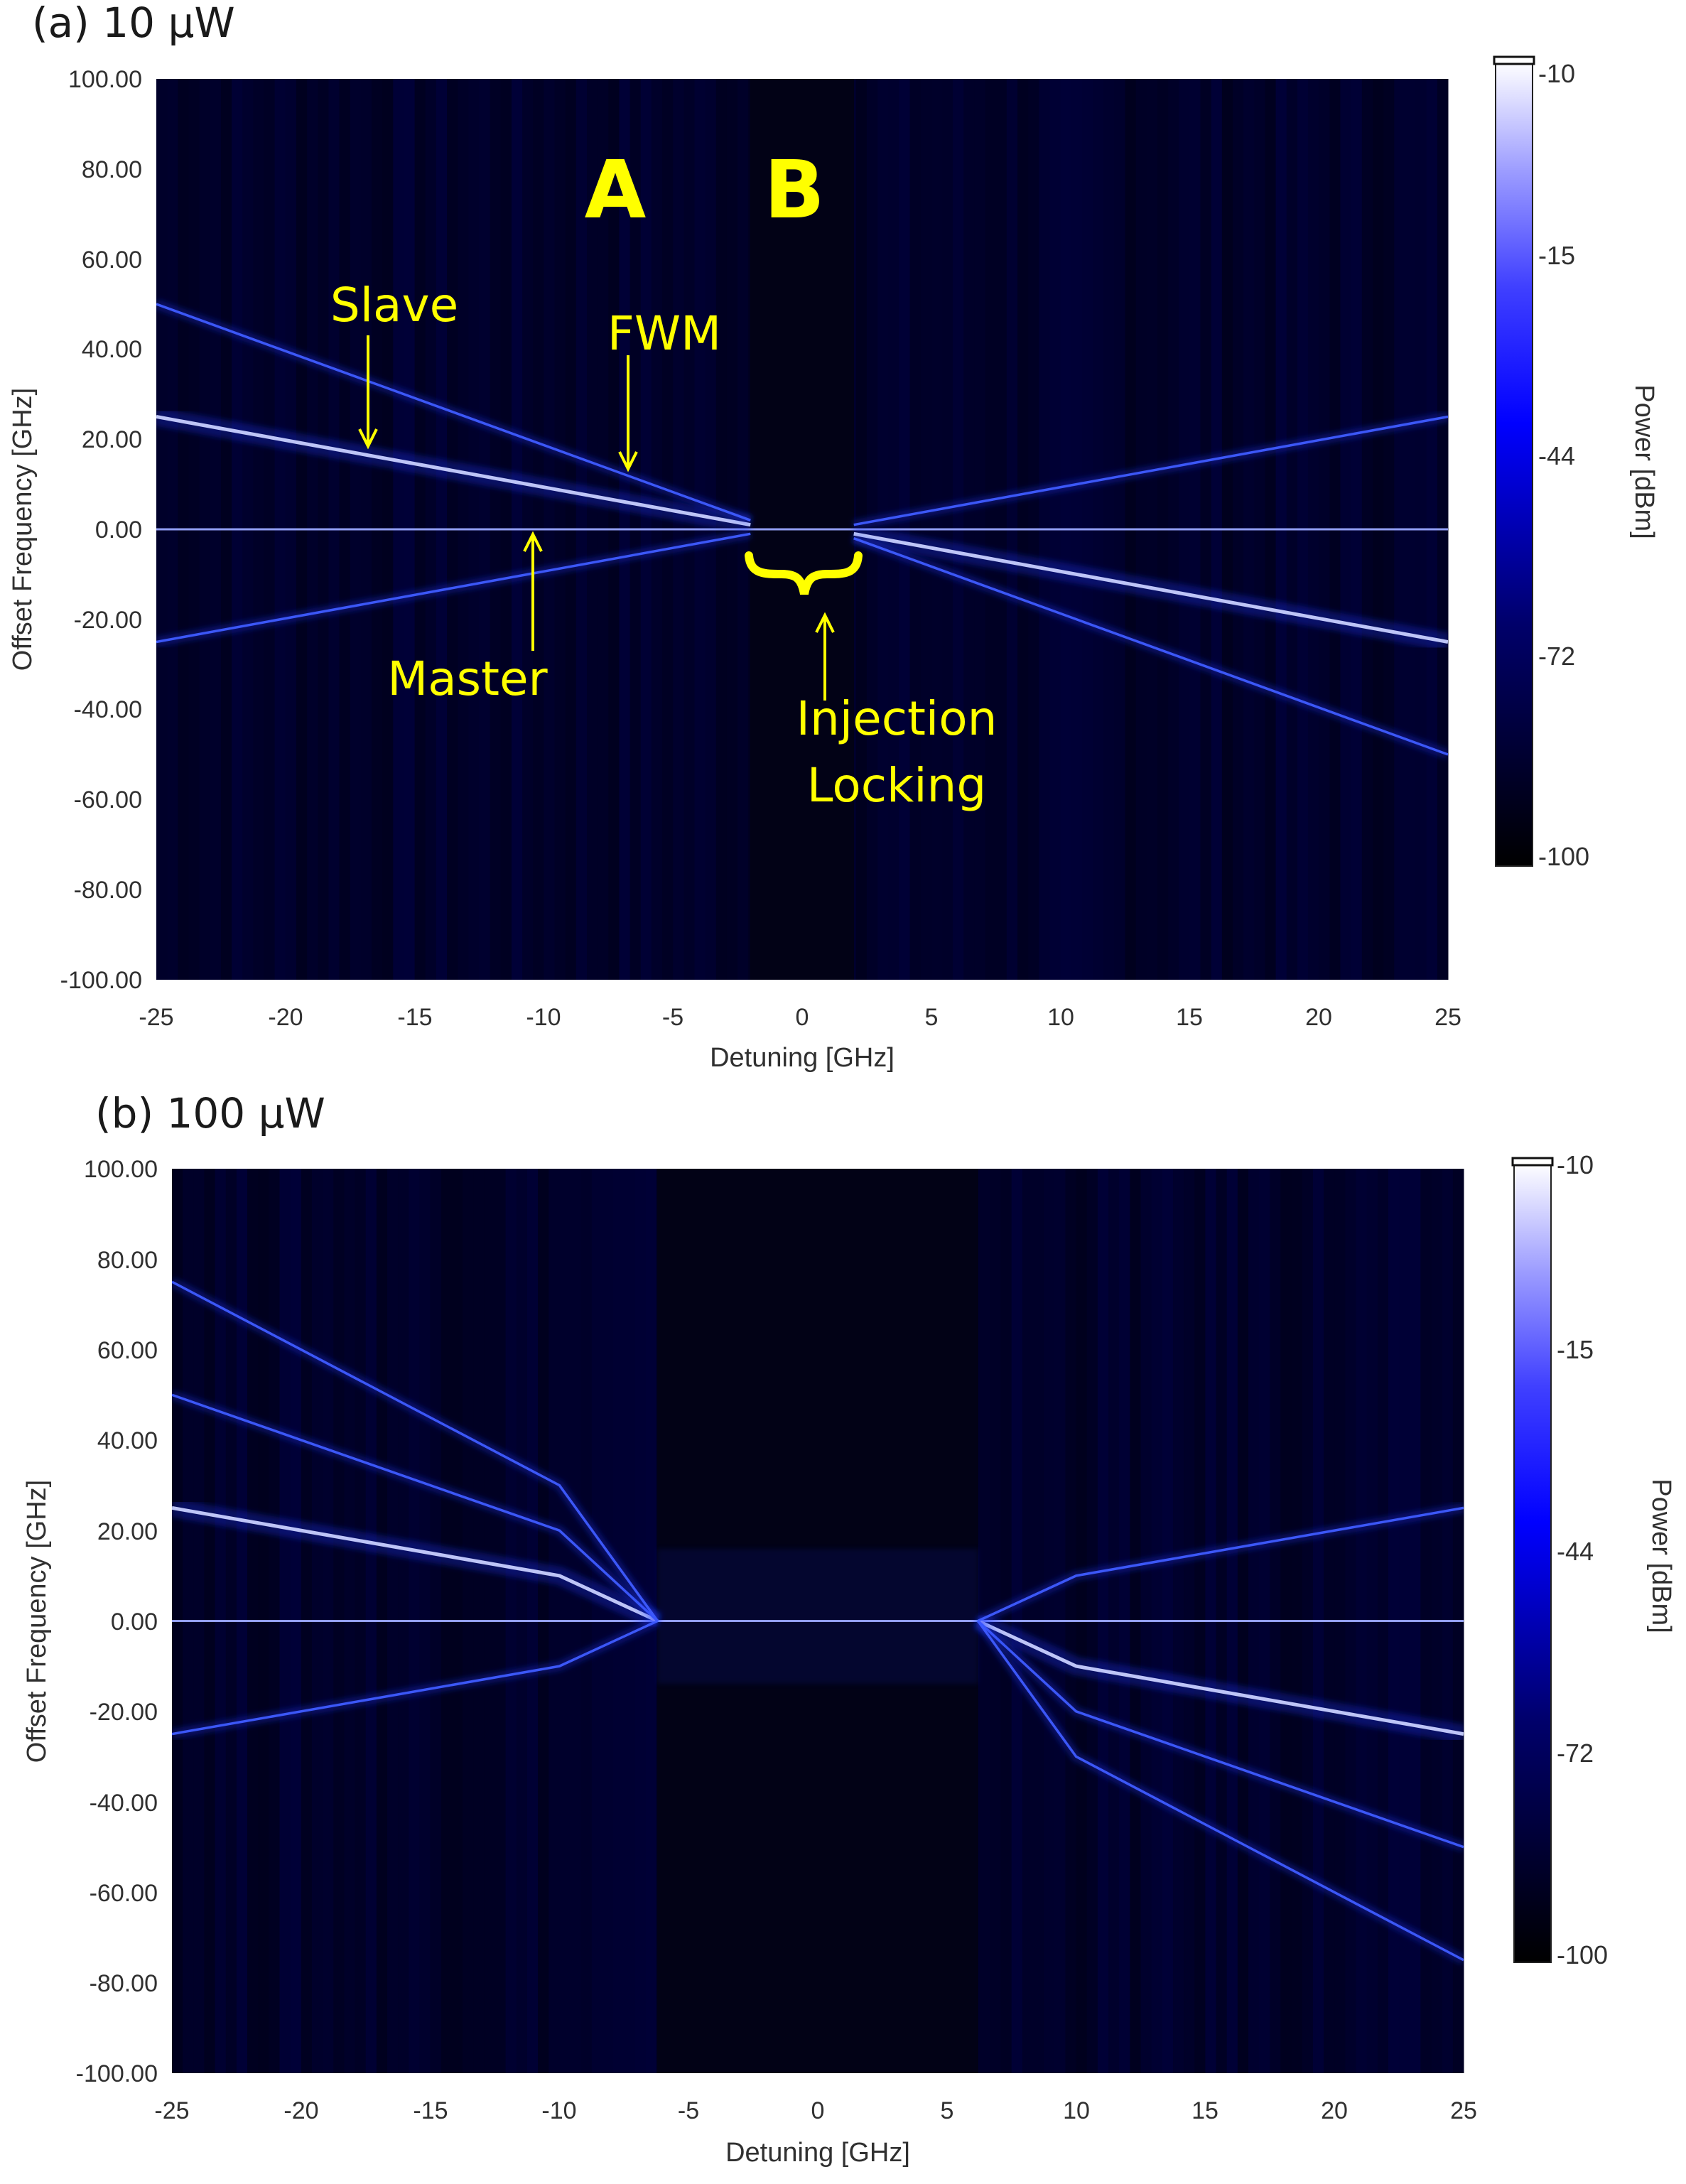  Describe the element at coordinates (23, 529) in the screenshot. I see `panel-a-y-axis-label: Offset Frequency [GHz]` at that location.